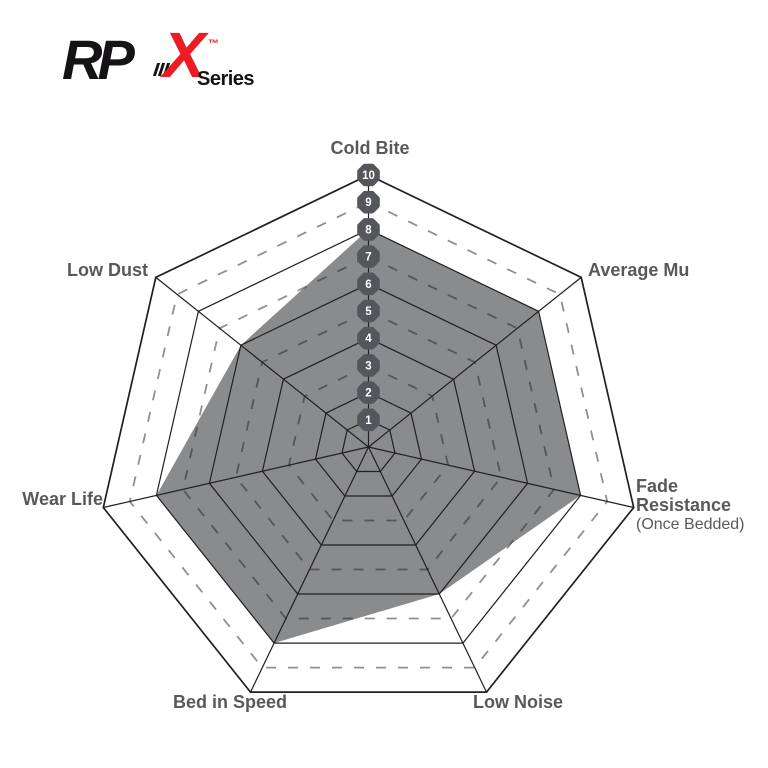 The image size is (768, 768). I want to click on scale-badge-7: 7, so click(368, 256).